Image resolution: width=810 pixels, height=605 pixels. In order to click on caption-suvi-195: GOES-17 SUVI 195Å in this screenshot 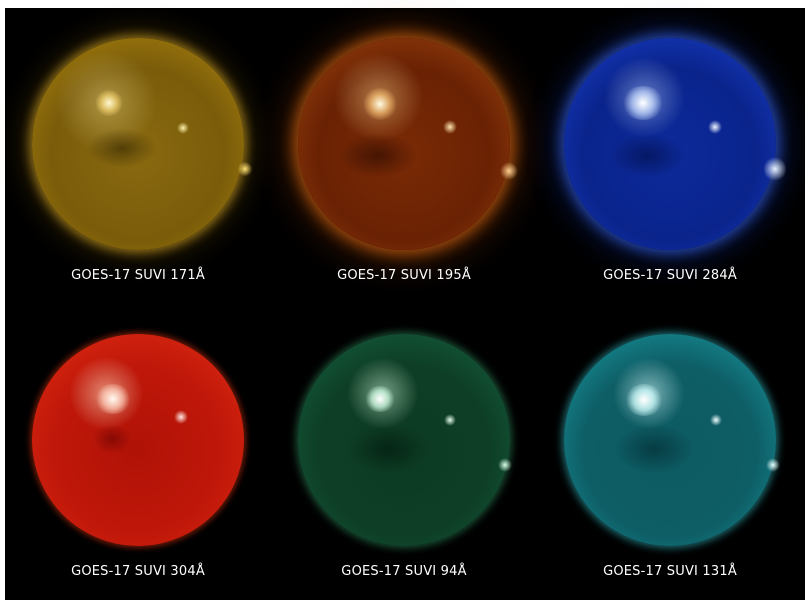, I will do `click(404, 275)`.